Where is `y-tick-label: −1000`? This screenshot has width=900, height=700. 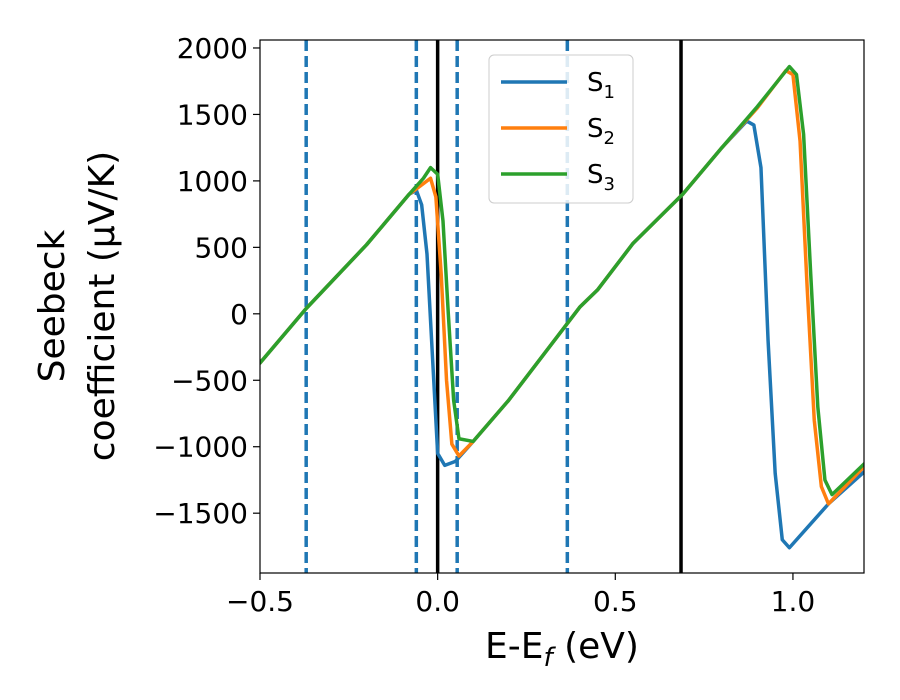
y-tick-label: −1000 is located at coordinates (200, 447).